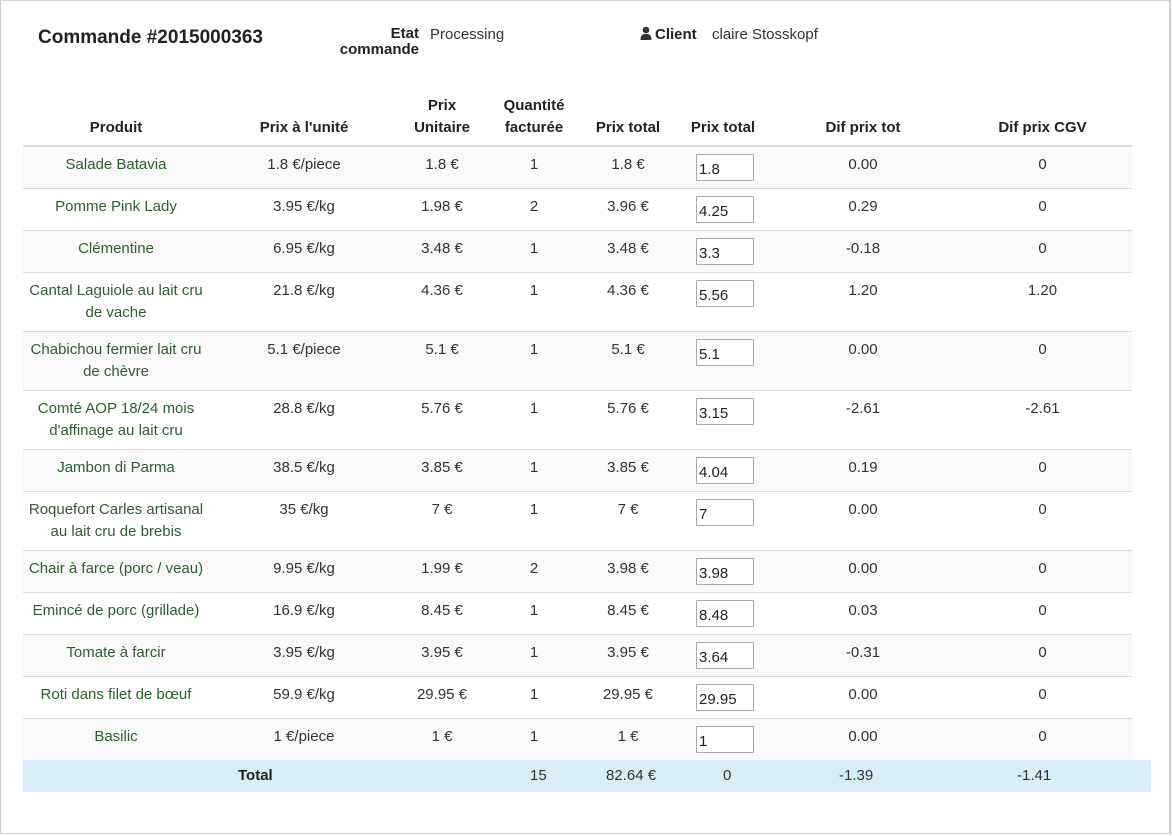  I want to click on total-label: Total, so click(255, 775).